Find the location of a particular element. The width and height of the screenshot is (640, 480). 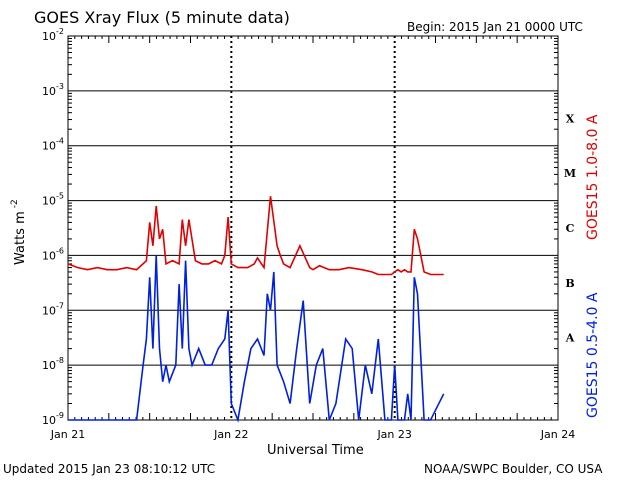

flare-class-label: B is located at coordinates (569, 283).